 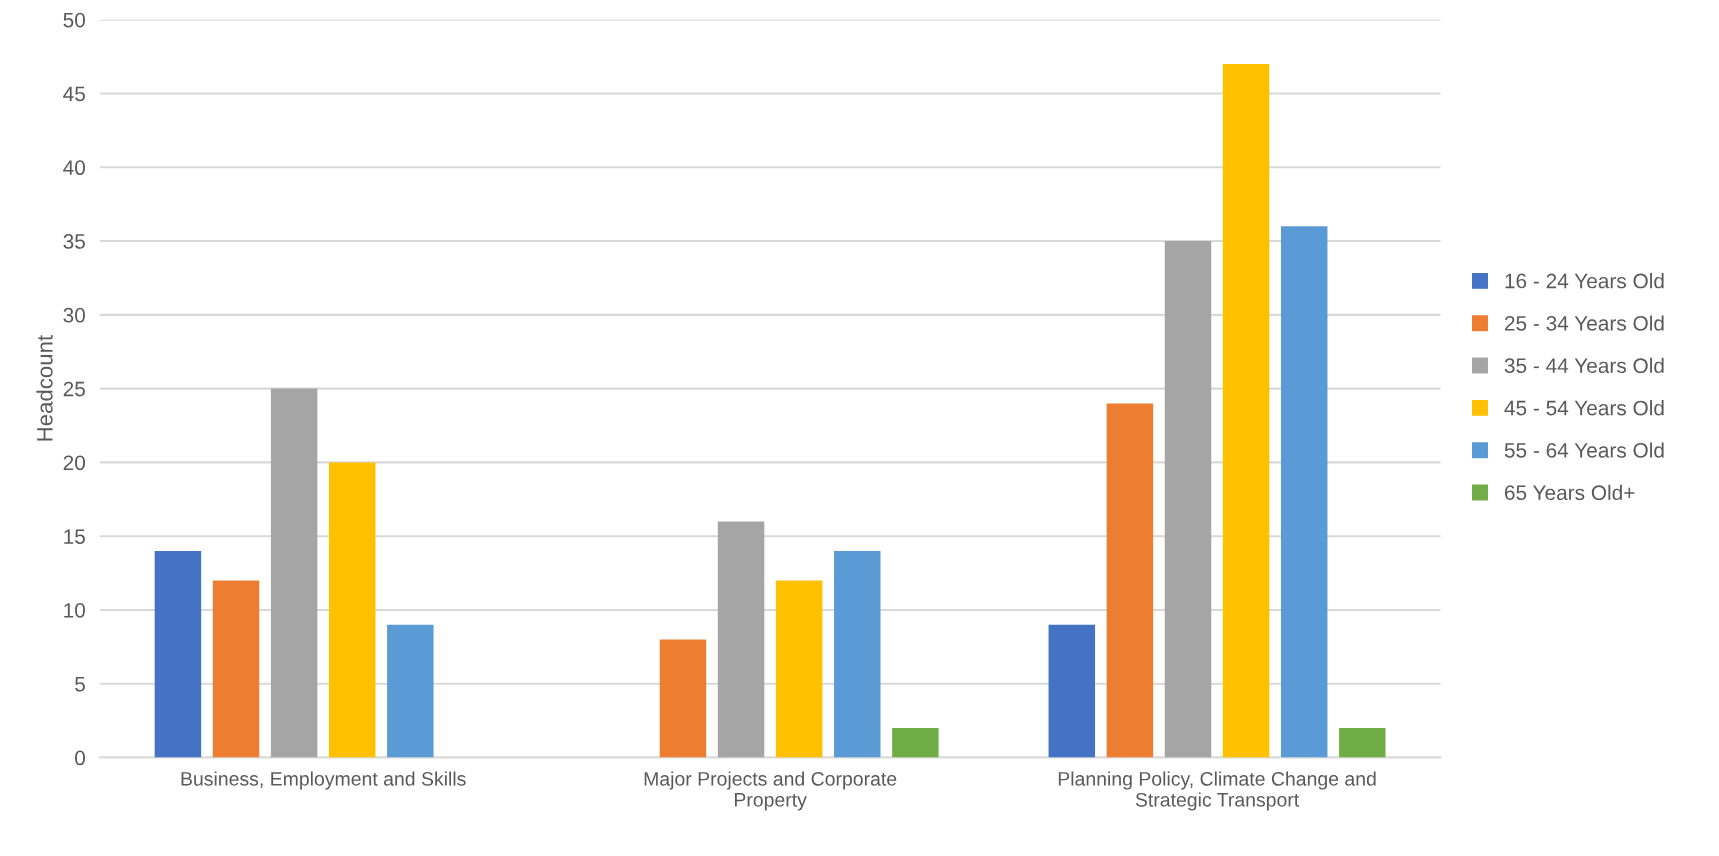 What do you see at coordinates (44, 388) in the screenshot?
I see `y-axis-title: Headcount` at bounding box center [44, 388].